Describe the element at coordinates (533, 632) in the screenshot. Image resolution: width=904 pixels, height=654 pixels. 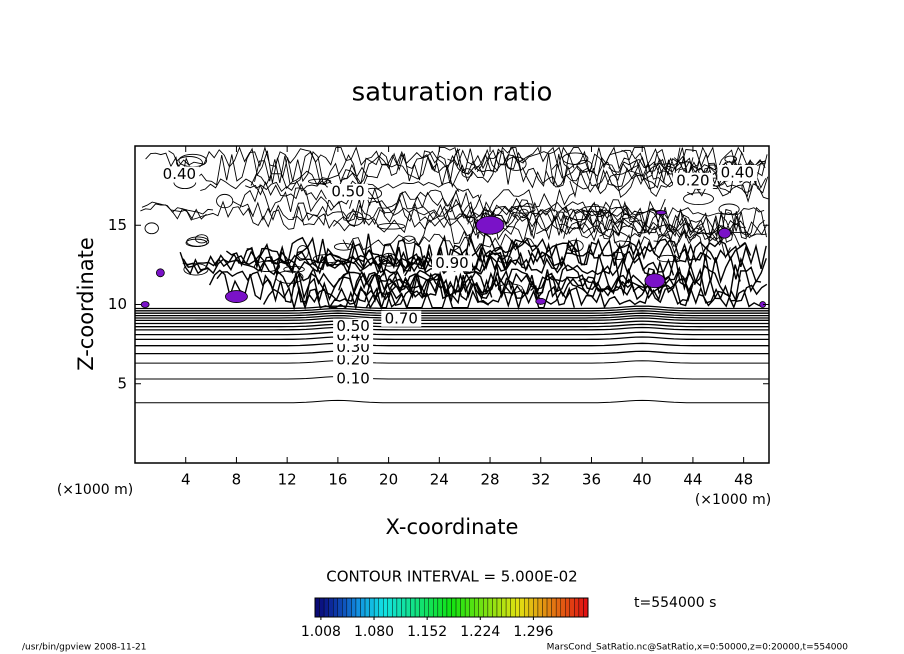
I see `colorbar-label: 1.296` at that location.